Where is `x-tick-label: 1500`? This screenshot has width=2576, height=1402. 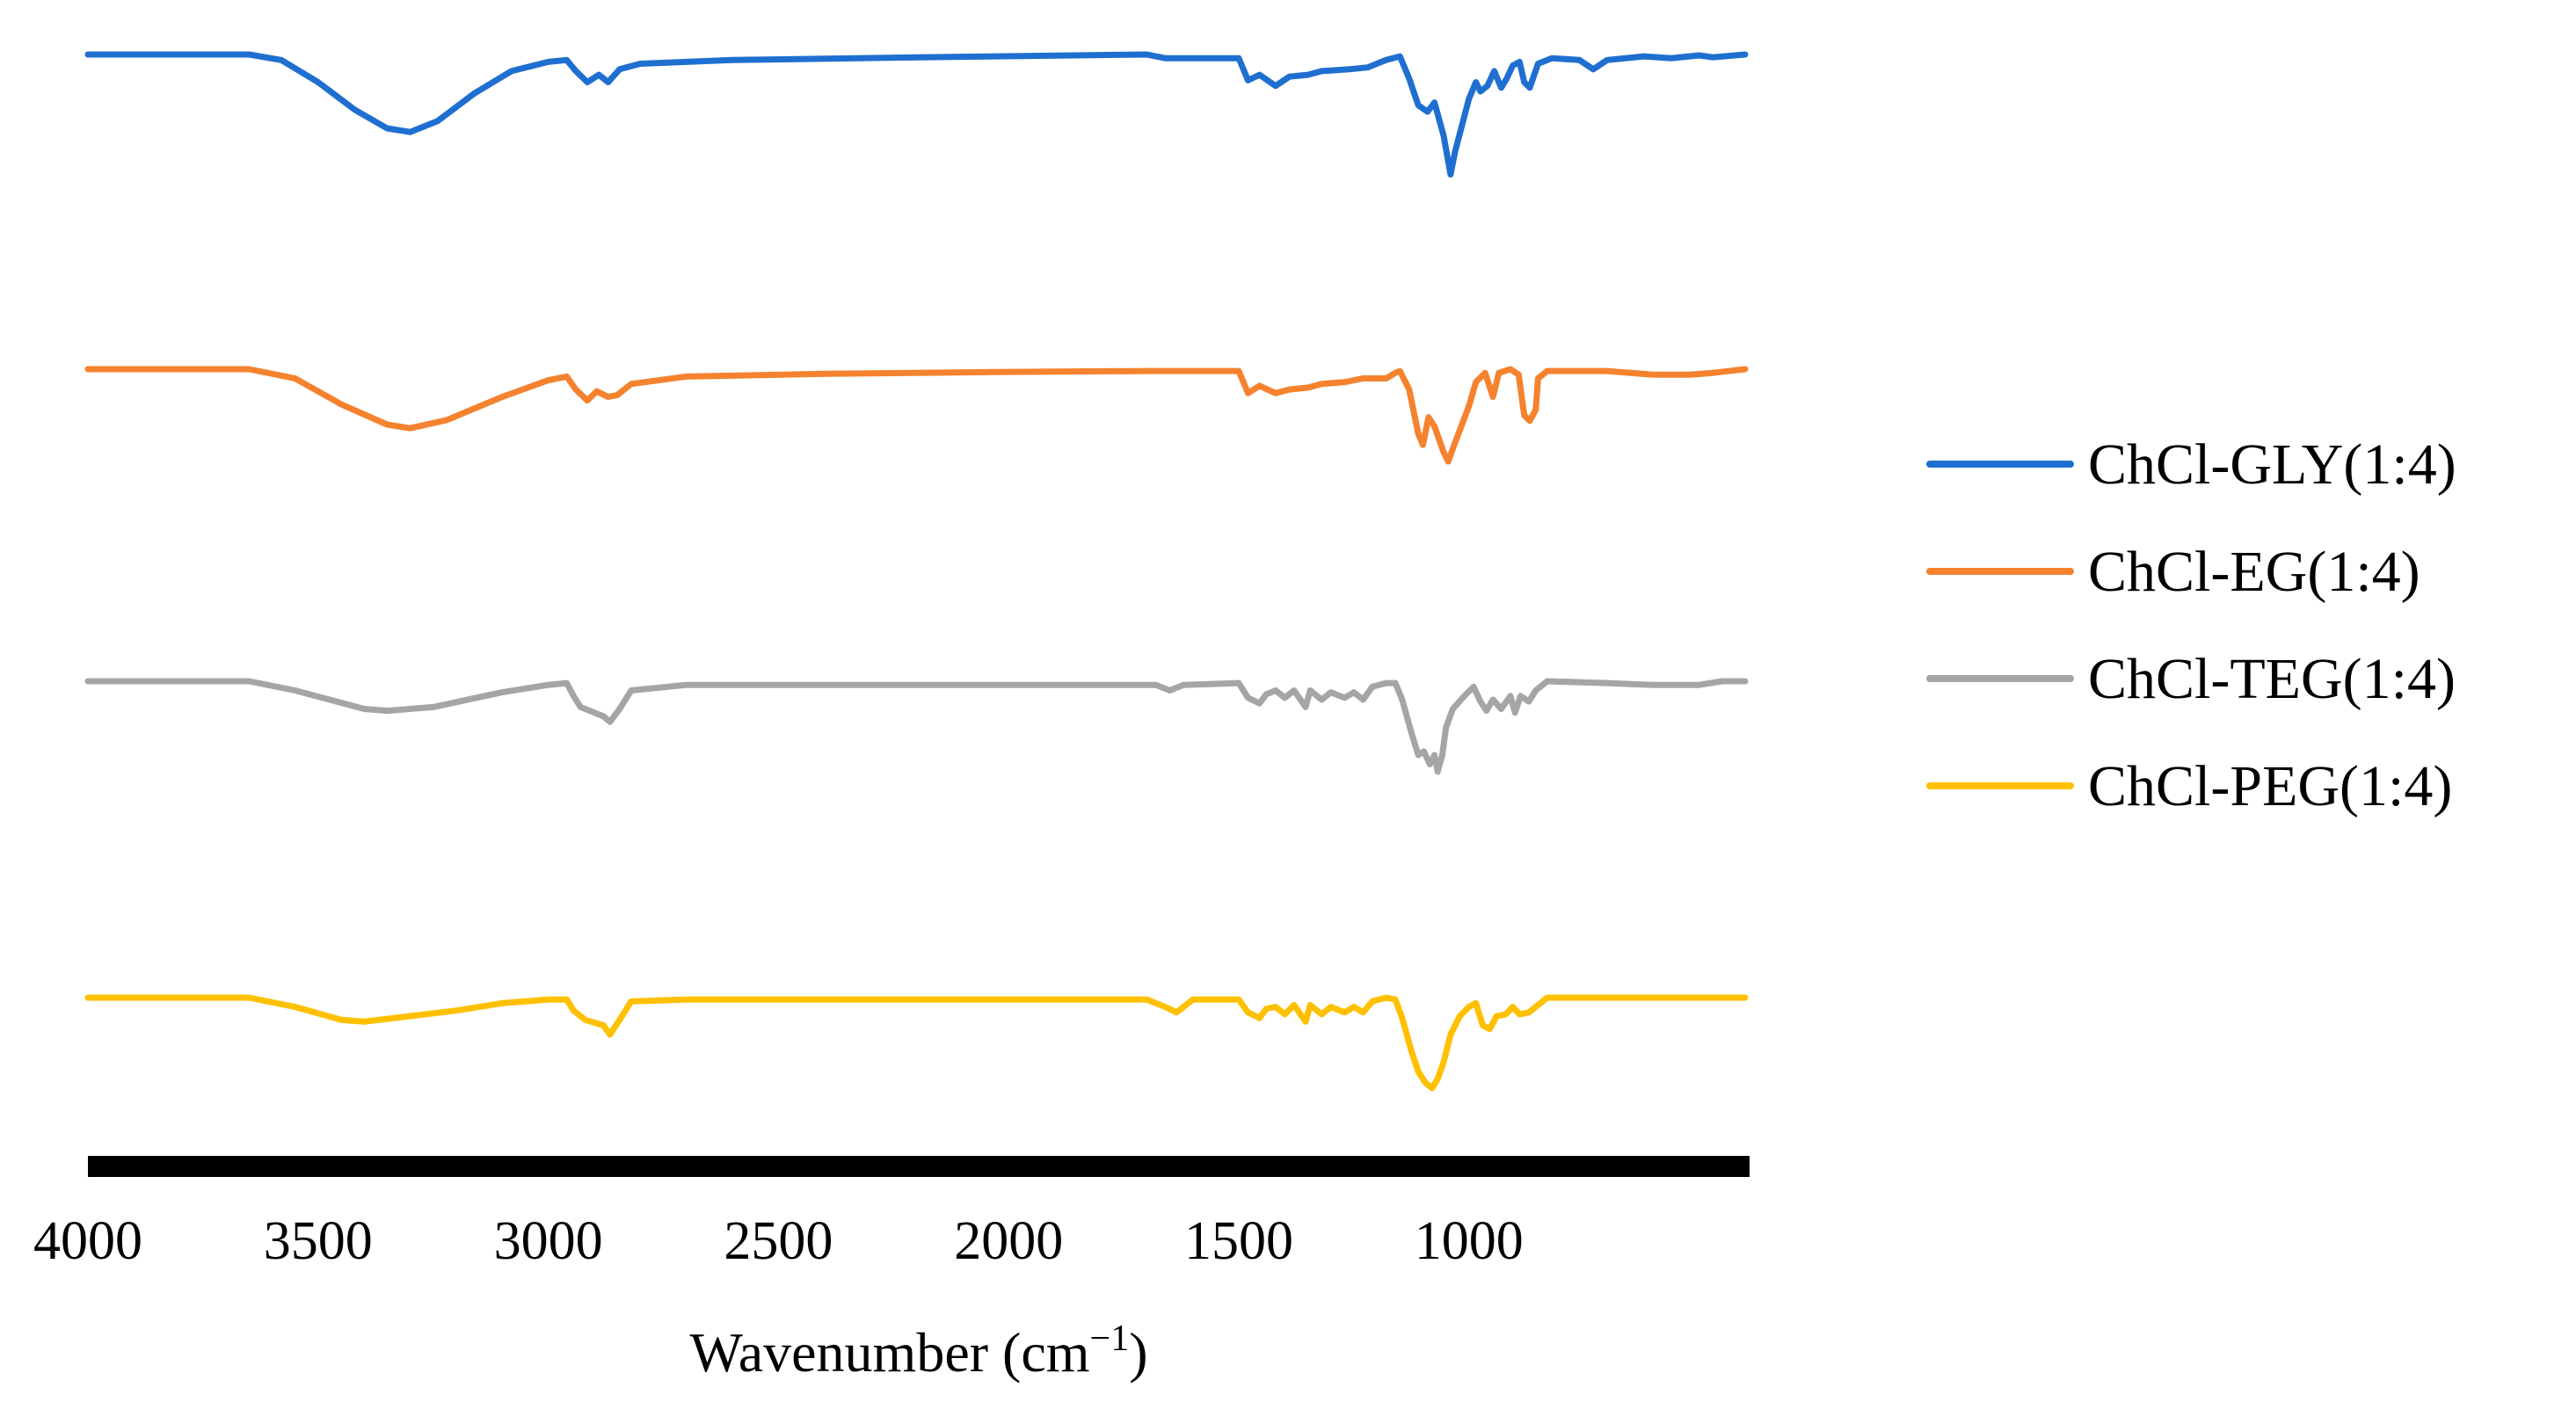
x-tick-label: 1500 is located at coordinates (1238, 1241).